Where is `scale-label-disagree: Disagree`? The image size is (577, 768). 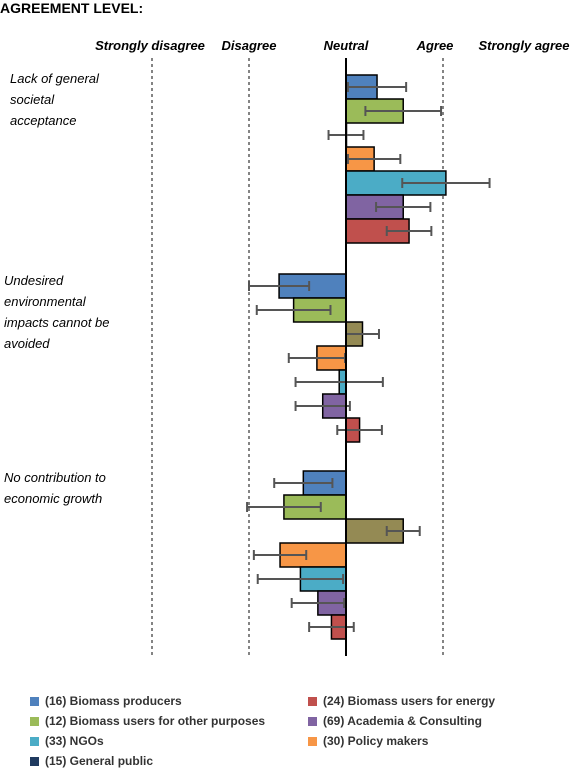
scale-label-disagree: Disagree is located at coordinates (249, 45).